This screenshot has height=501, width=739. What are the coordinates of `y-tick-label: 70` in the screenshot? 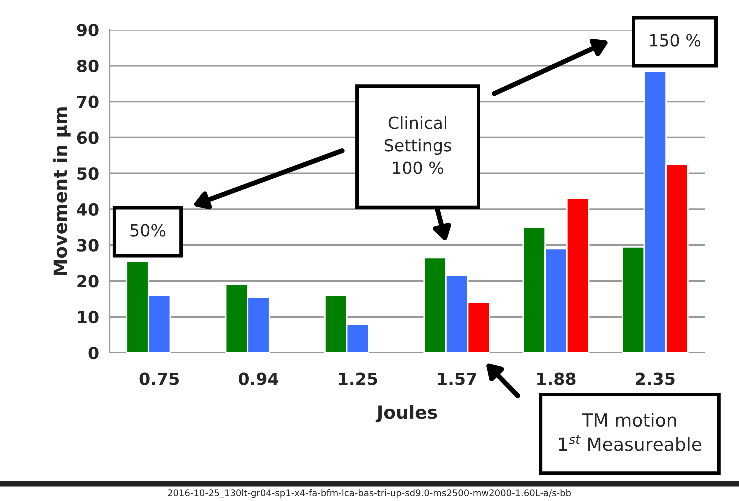 It's located at (88, 102).